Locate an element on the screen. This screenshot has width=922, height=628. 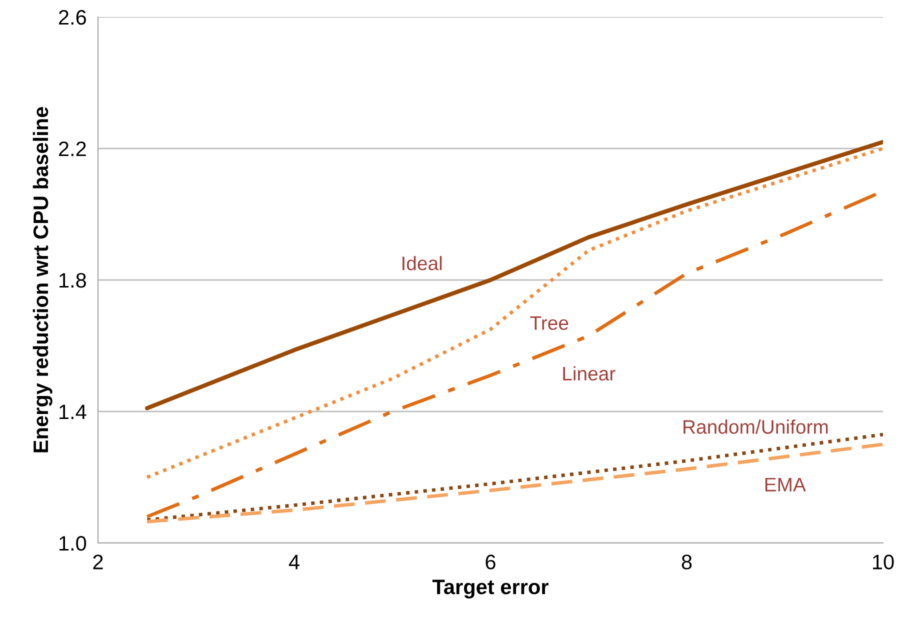
x-tick-label: 2 is located at coordinates (98, 562).